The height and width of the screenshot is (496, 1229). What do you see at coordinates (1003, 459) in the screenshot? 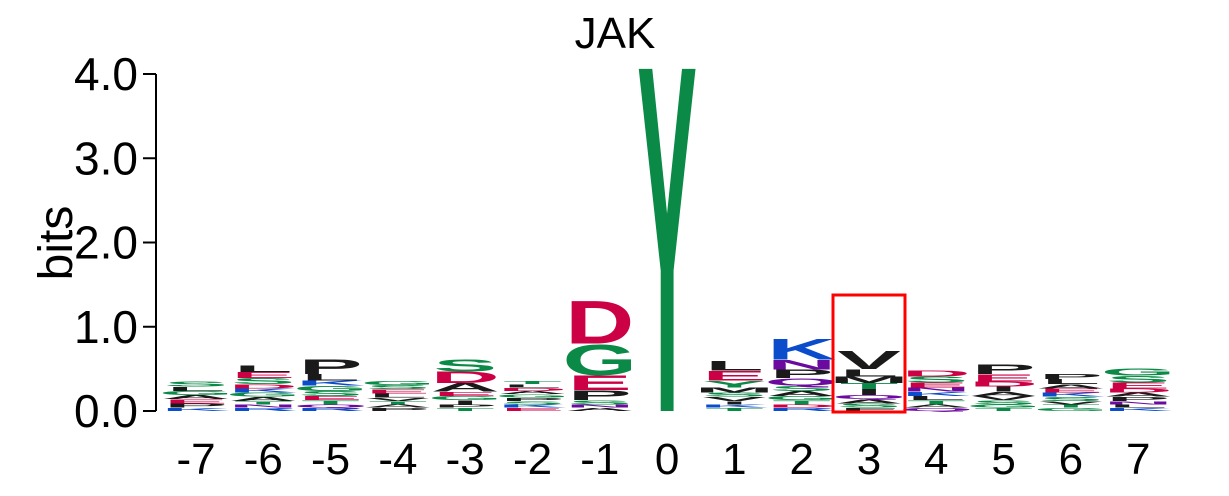
I see `x-tick-label: 5` at bounding box center [1003, 459].